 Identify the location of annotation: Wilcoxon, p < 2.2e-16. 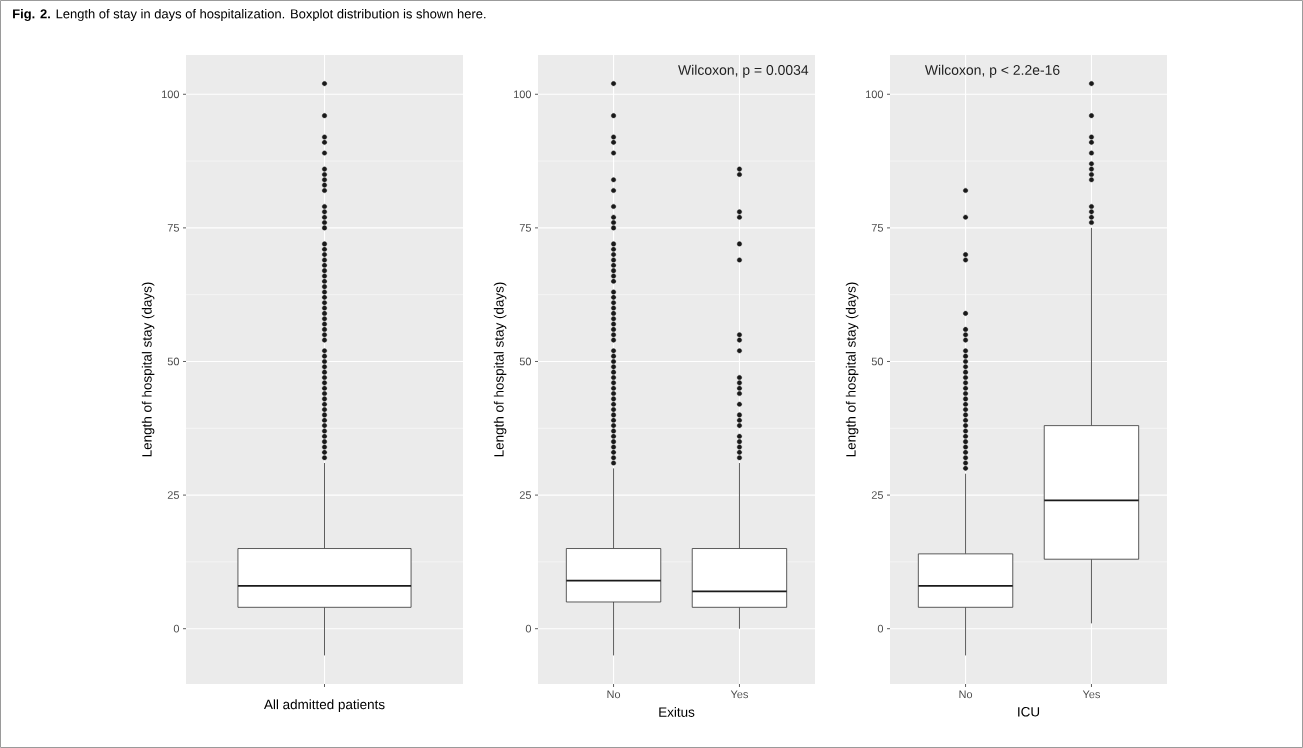
(992, 71).